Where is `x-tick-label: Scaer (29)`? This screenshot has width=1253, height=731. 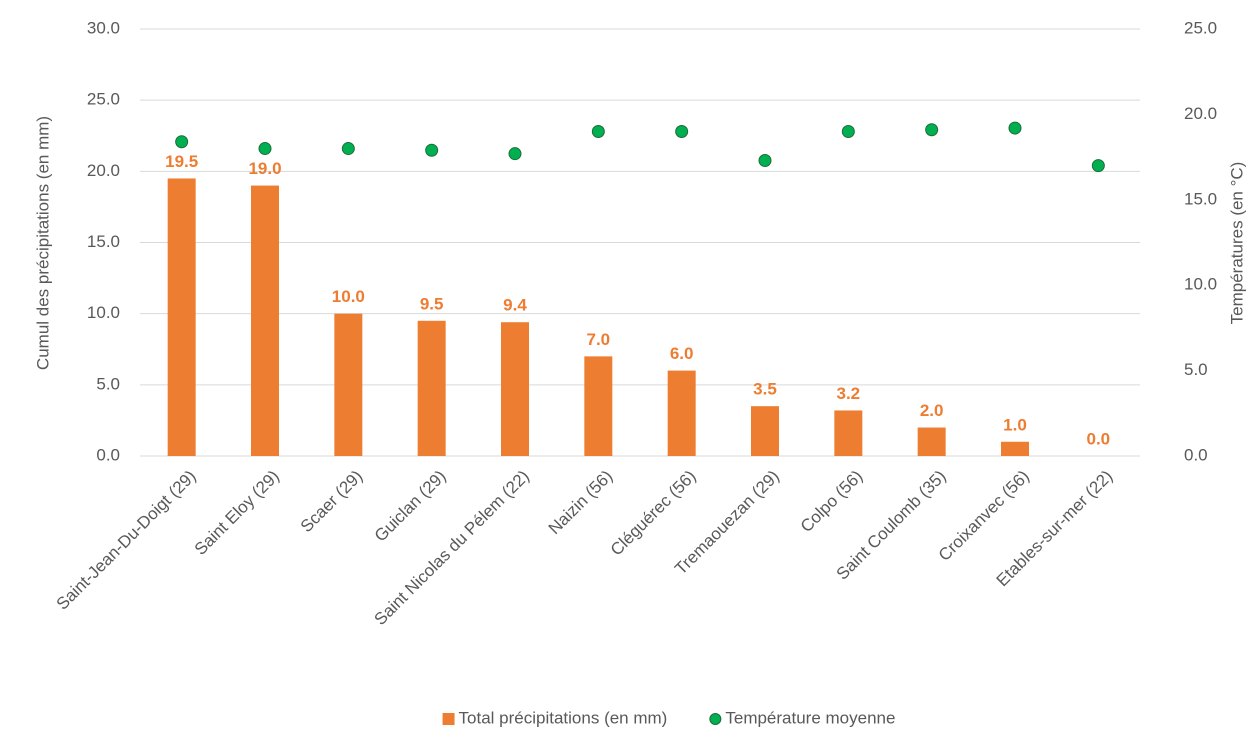 x-tick-label: Scaer (29) is located at coordinates (332, 502).